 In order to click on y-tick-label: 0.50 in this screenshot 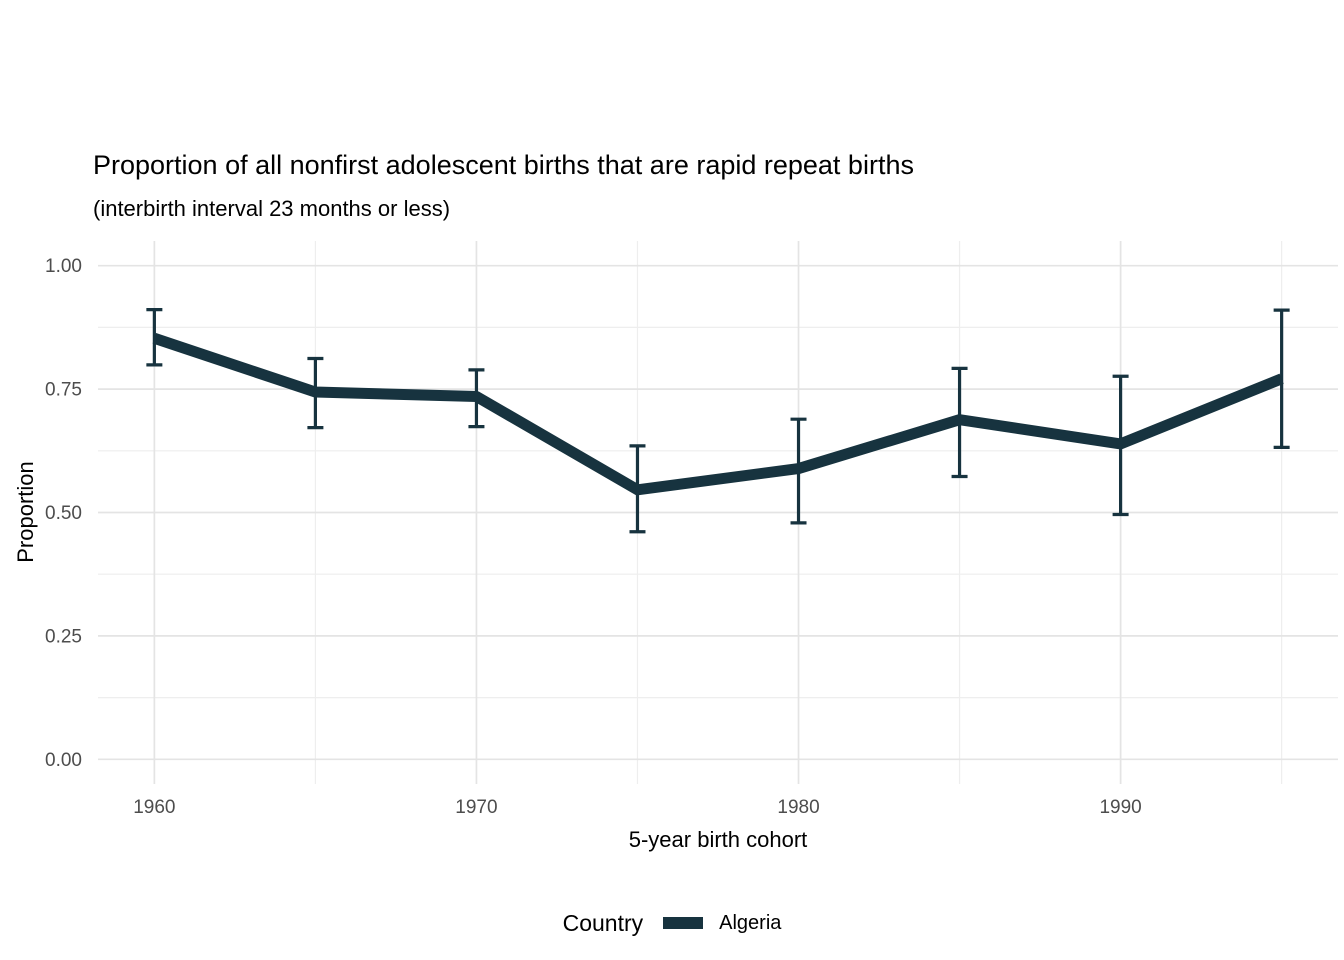, I will do `click(63, 513)`.